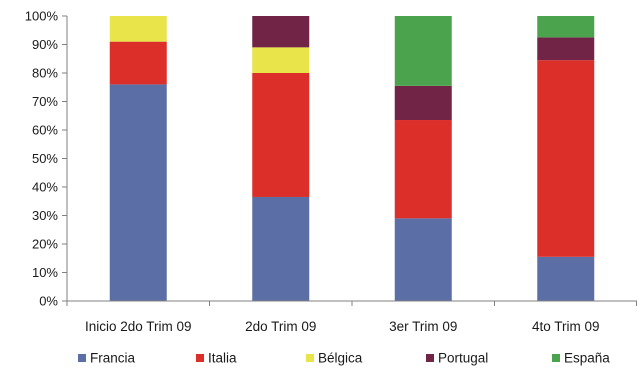  Describe the element at coordinates (423, 326) in the screenshot. I see `x-category-label: 3er Trim 09` at that location.